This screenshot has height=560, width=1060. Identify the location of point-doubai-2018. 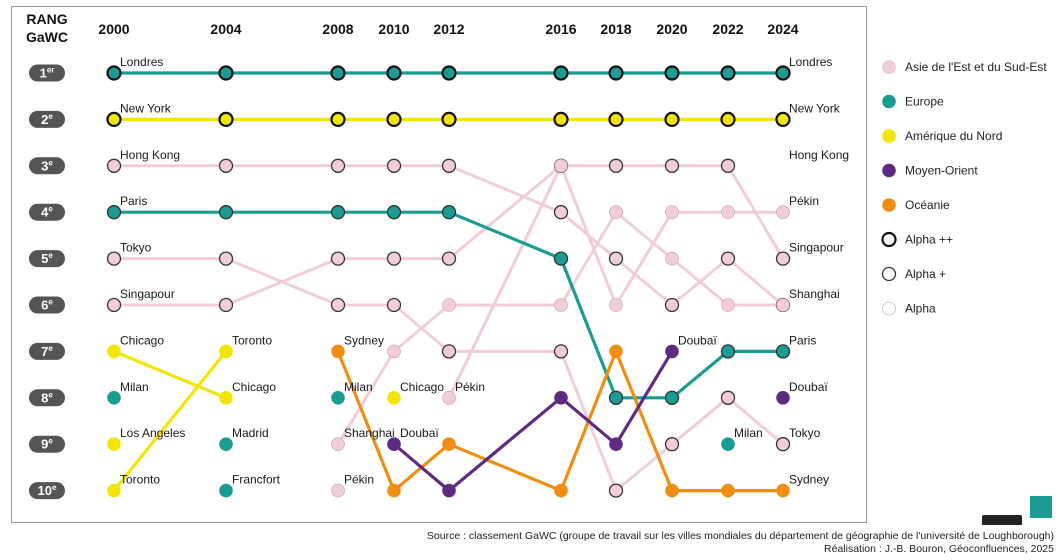
(616, 444).